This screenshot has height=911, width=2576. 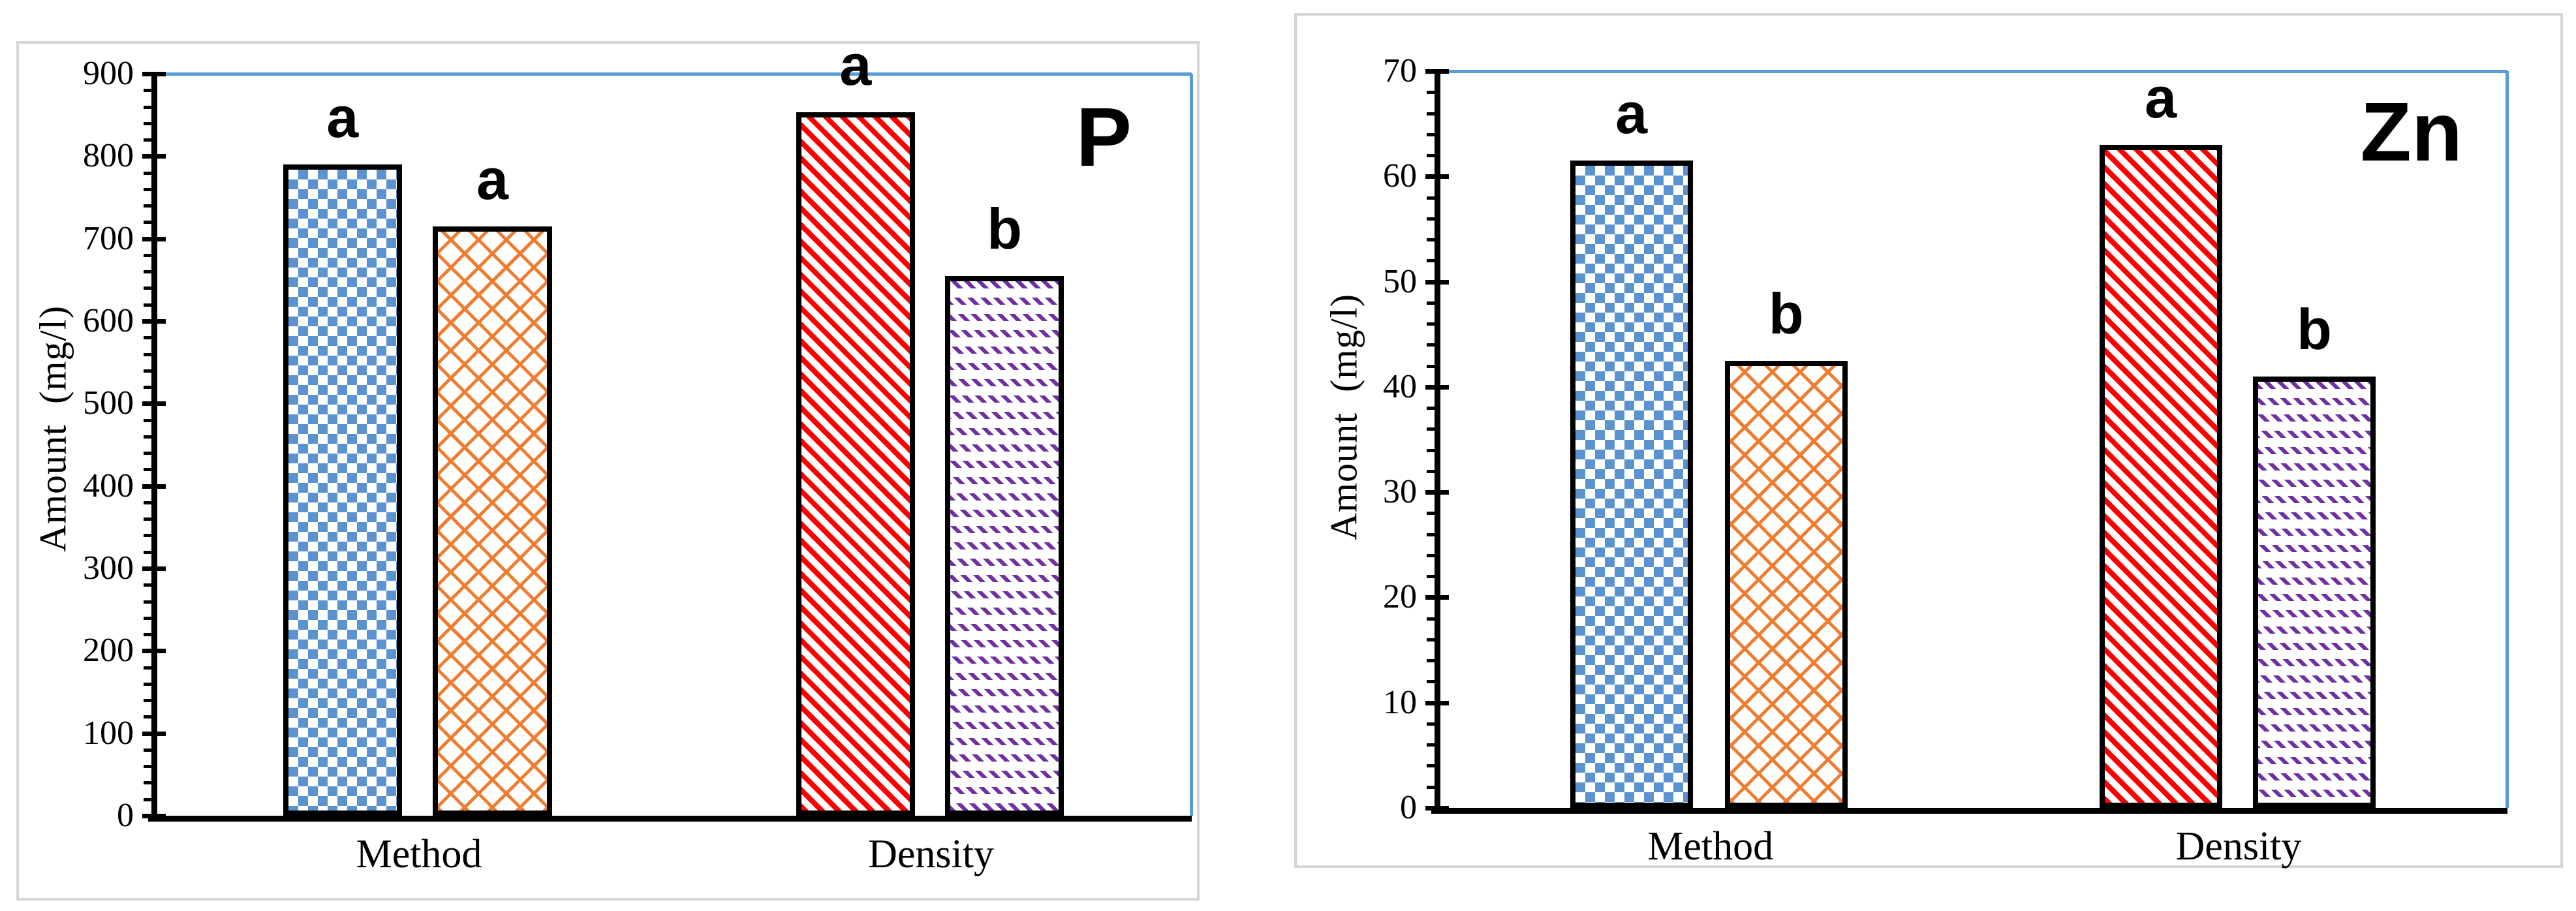 What do you see at coordinates (1786, 584) in the screenshot?
I see `bar-orange-crosshatch` at bounding box center [1786, 584].